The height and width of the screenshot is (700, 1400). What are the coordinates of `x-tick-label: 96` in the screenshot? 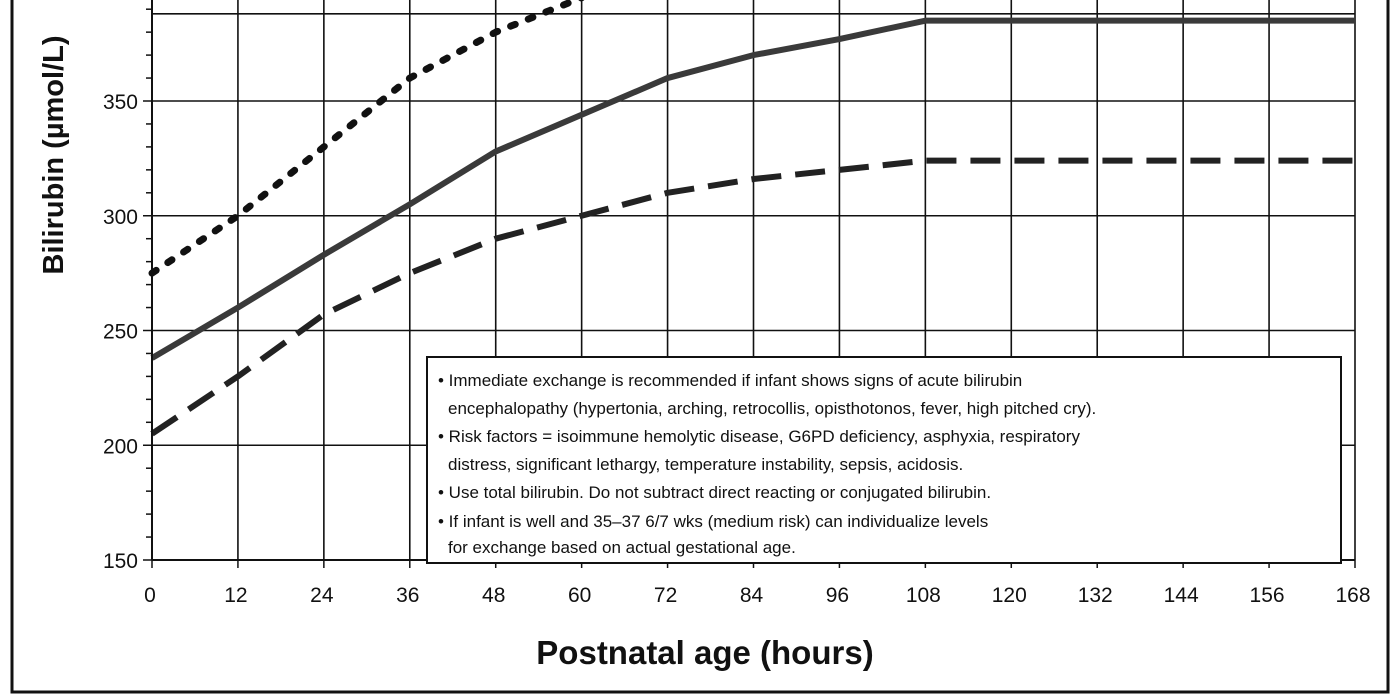 It's located at (837, 595).